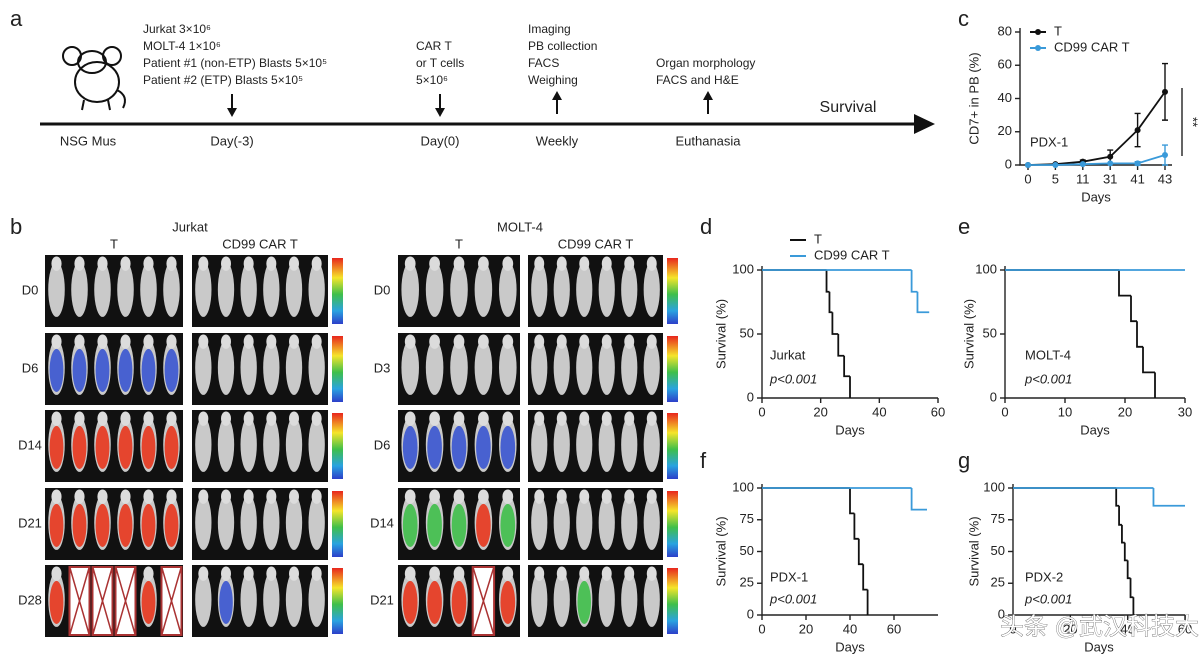  Describe the element at coordinates (1083, 178) in the screenshot. I see `x-tick-label: 11` at that location.